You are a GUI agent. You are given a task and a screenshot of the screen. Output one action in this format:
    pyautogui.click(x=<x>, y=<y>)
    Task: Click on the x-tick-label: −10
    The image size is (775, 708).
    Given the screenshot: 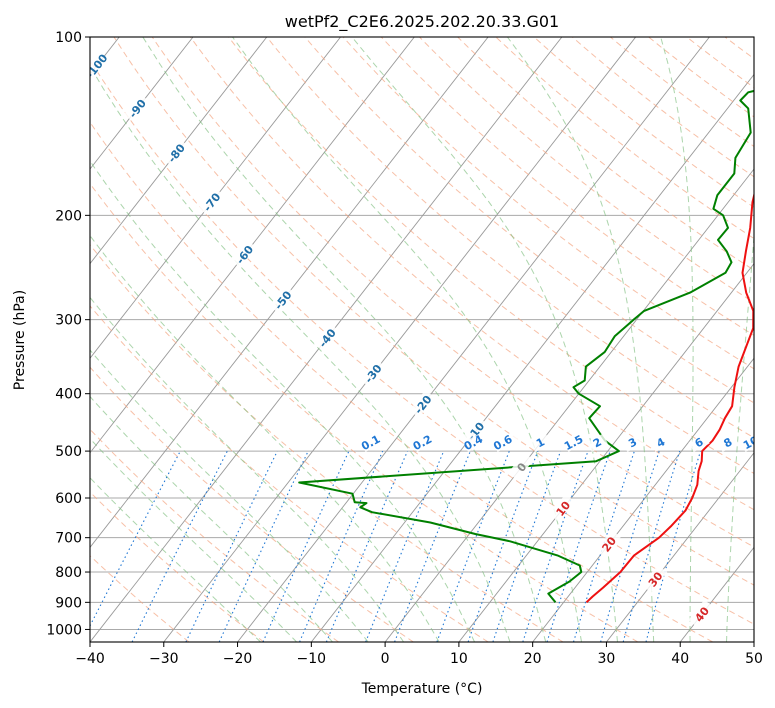 What is the action you would take?
    pyautogui.click(x=312, y=659)
    